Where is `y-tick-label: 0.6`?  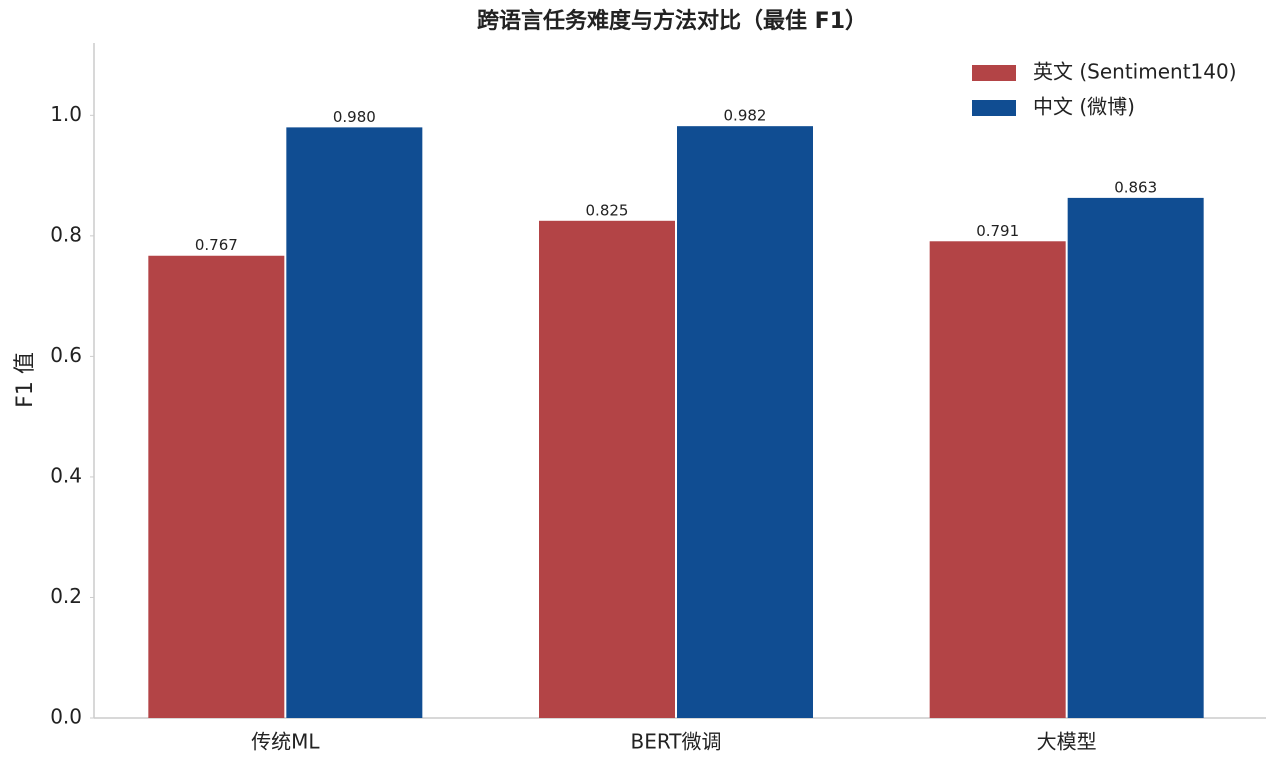
y-tick-label: 0.6 is located at coordinates (66, 355).